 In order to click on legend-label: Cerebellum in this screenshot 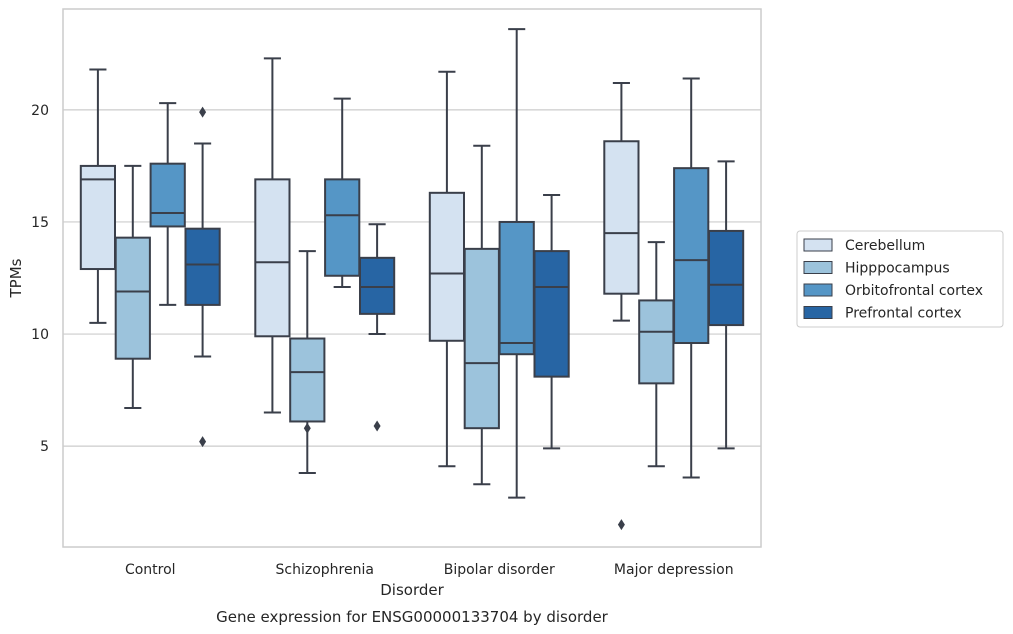, I will do `click(885, 246)`.